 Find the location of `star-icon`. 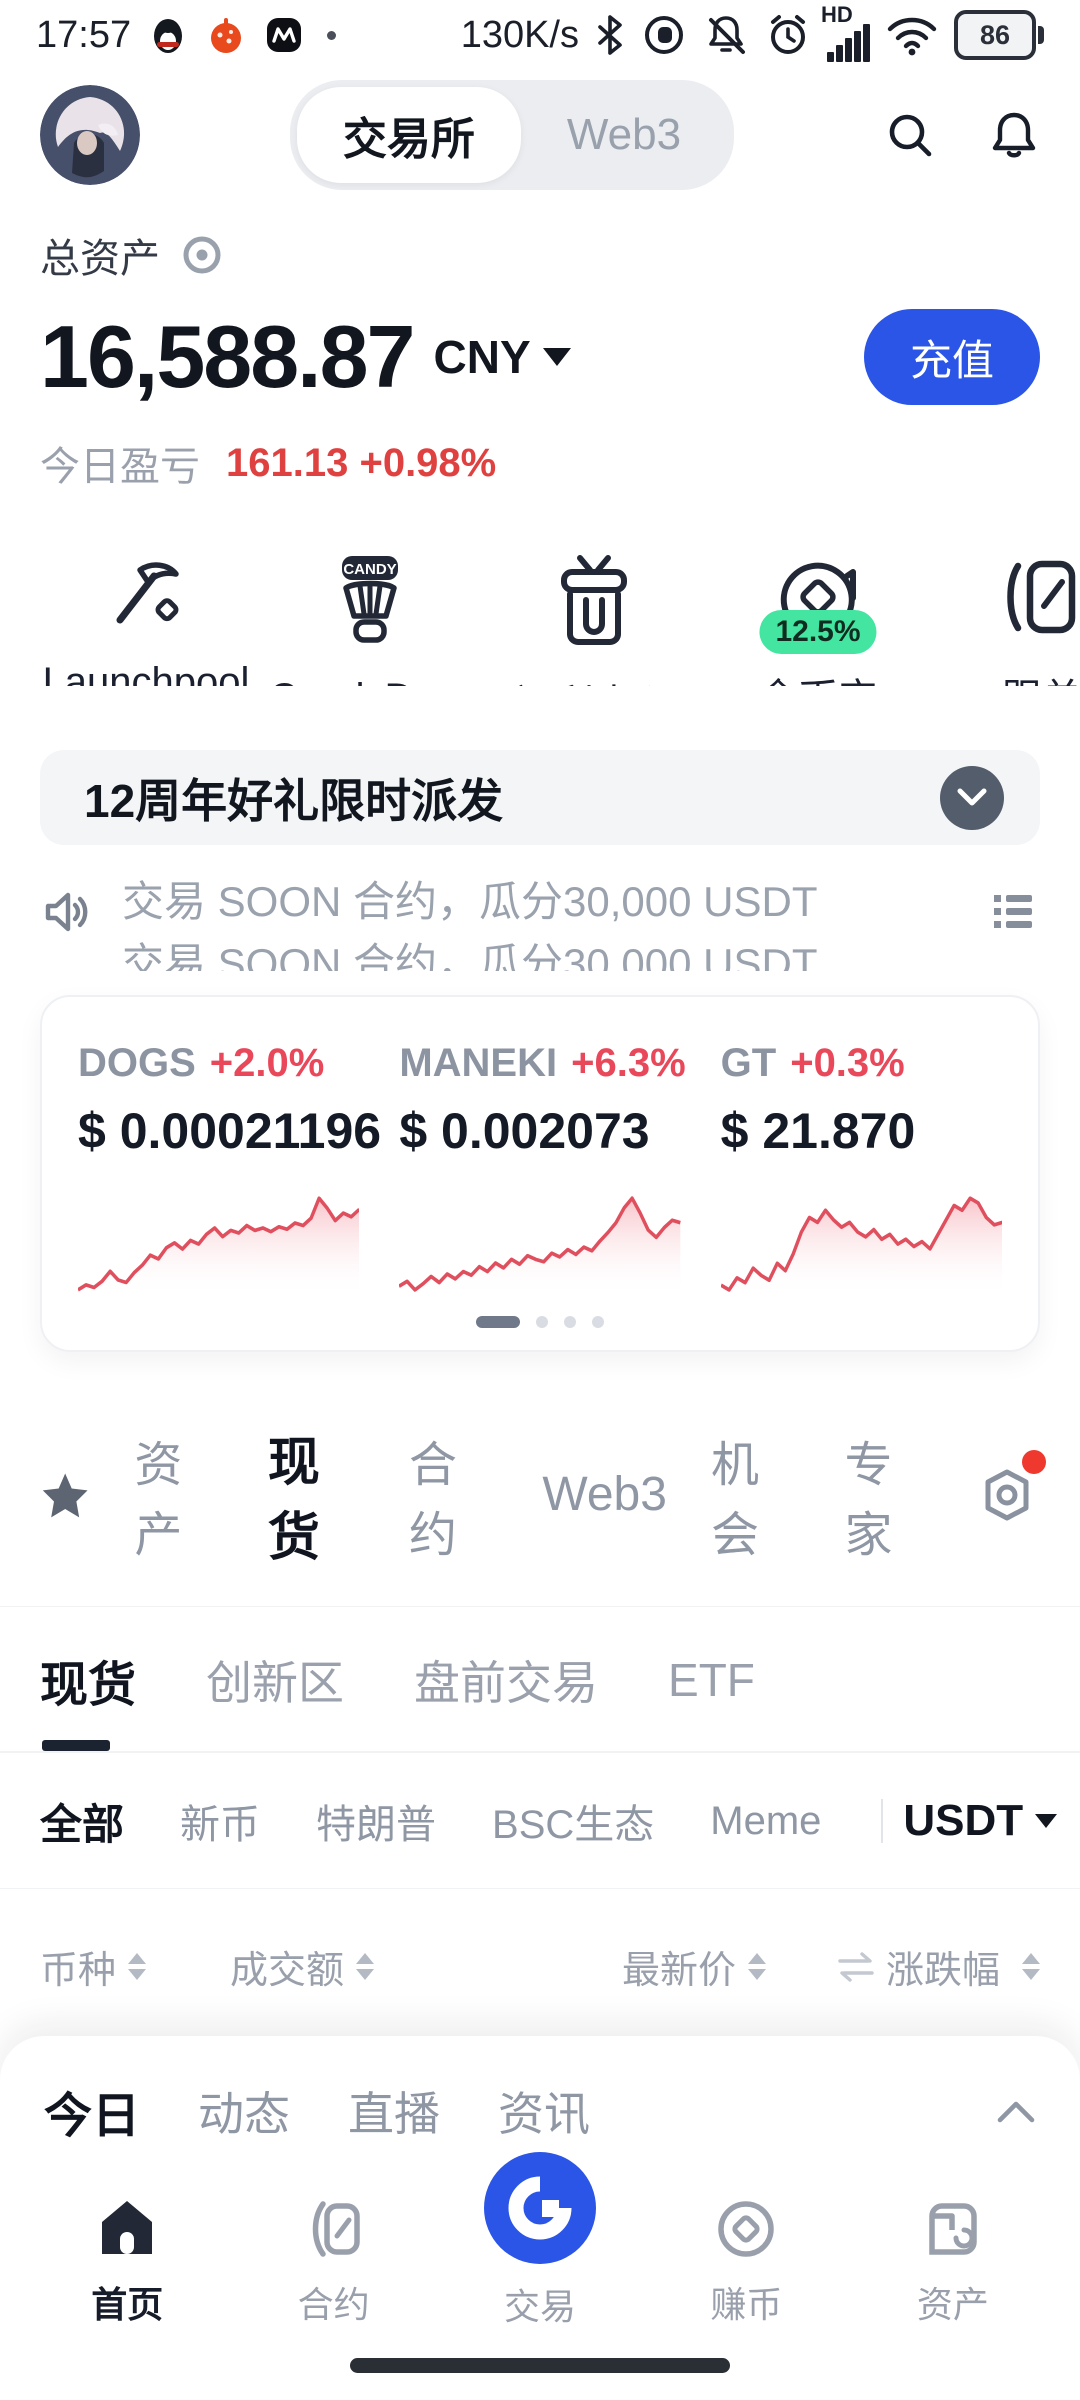

star-icon is located at coordinates (65, 1495).